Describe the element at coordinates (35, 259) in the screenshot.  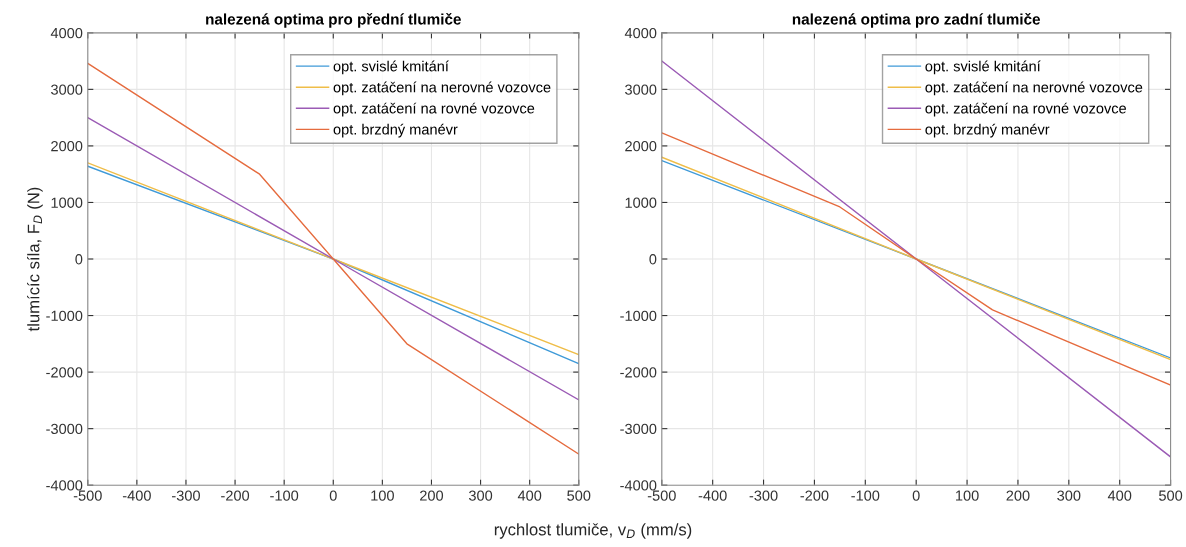
I see `y-axis-title: tlumícíc síla, F$_{D}$ (N)` at that location.